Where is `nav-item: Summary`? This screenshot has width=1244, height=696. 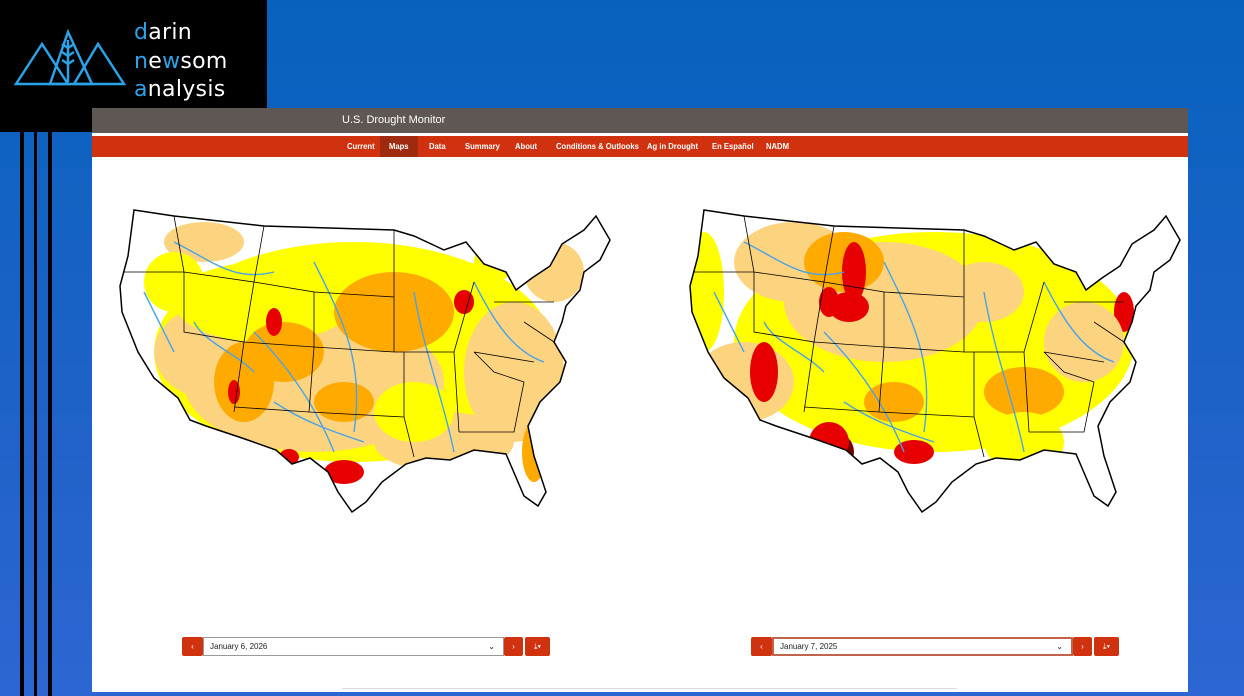 nav-item: Summary is located at coordinates (482, 146).